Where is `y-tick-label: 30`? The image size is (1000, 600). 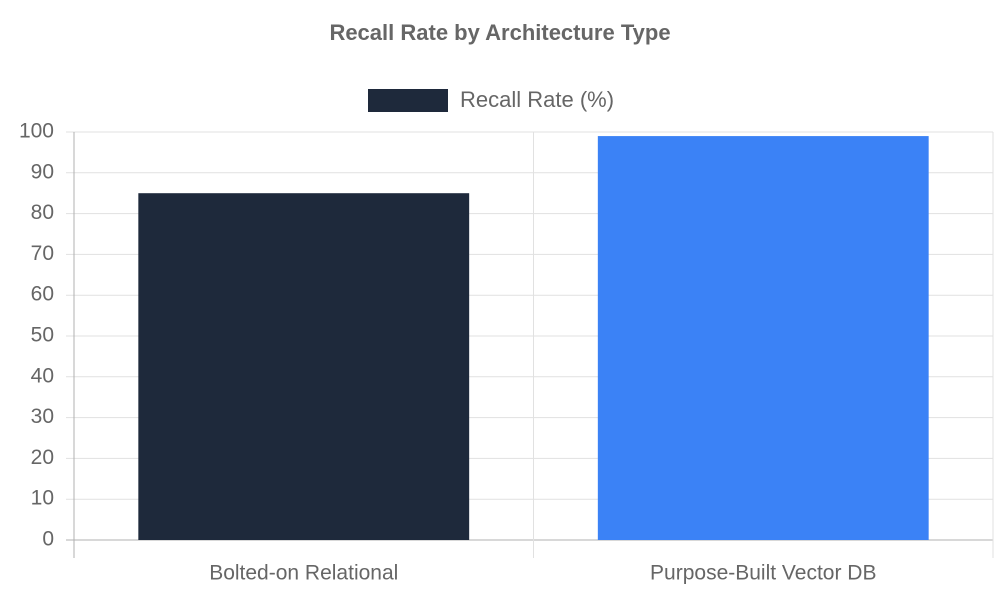
y-tick-label: 30 is located at coordinates (42, 416).